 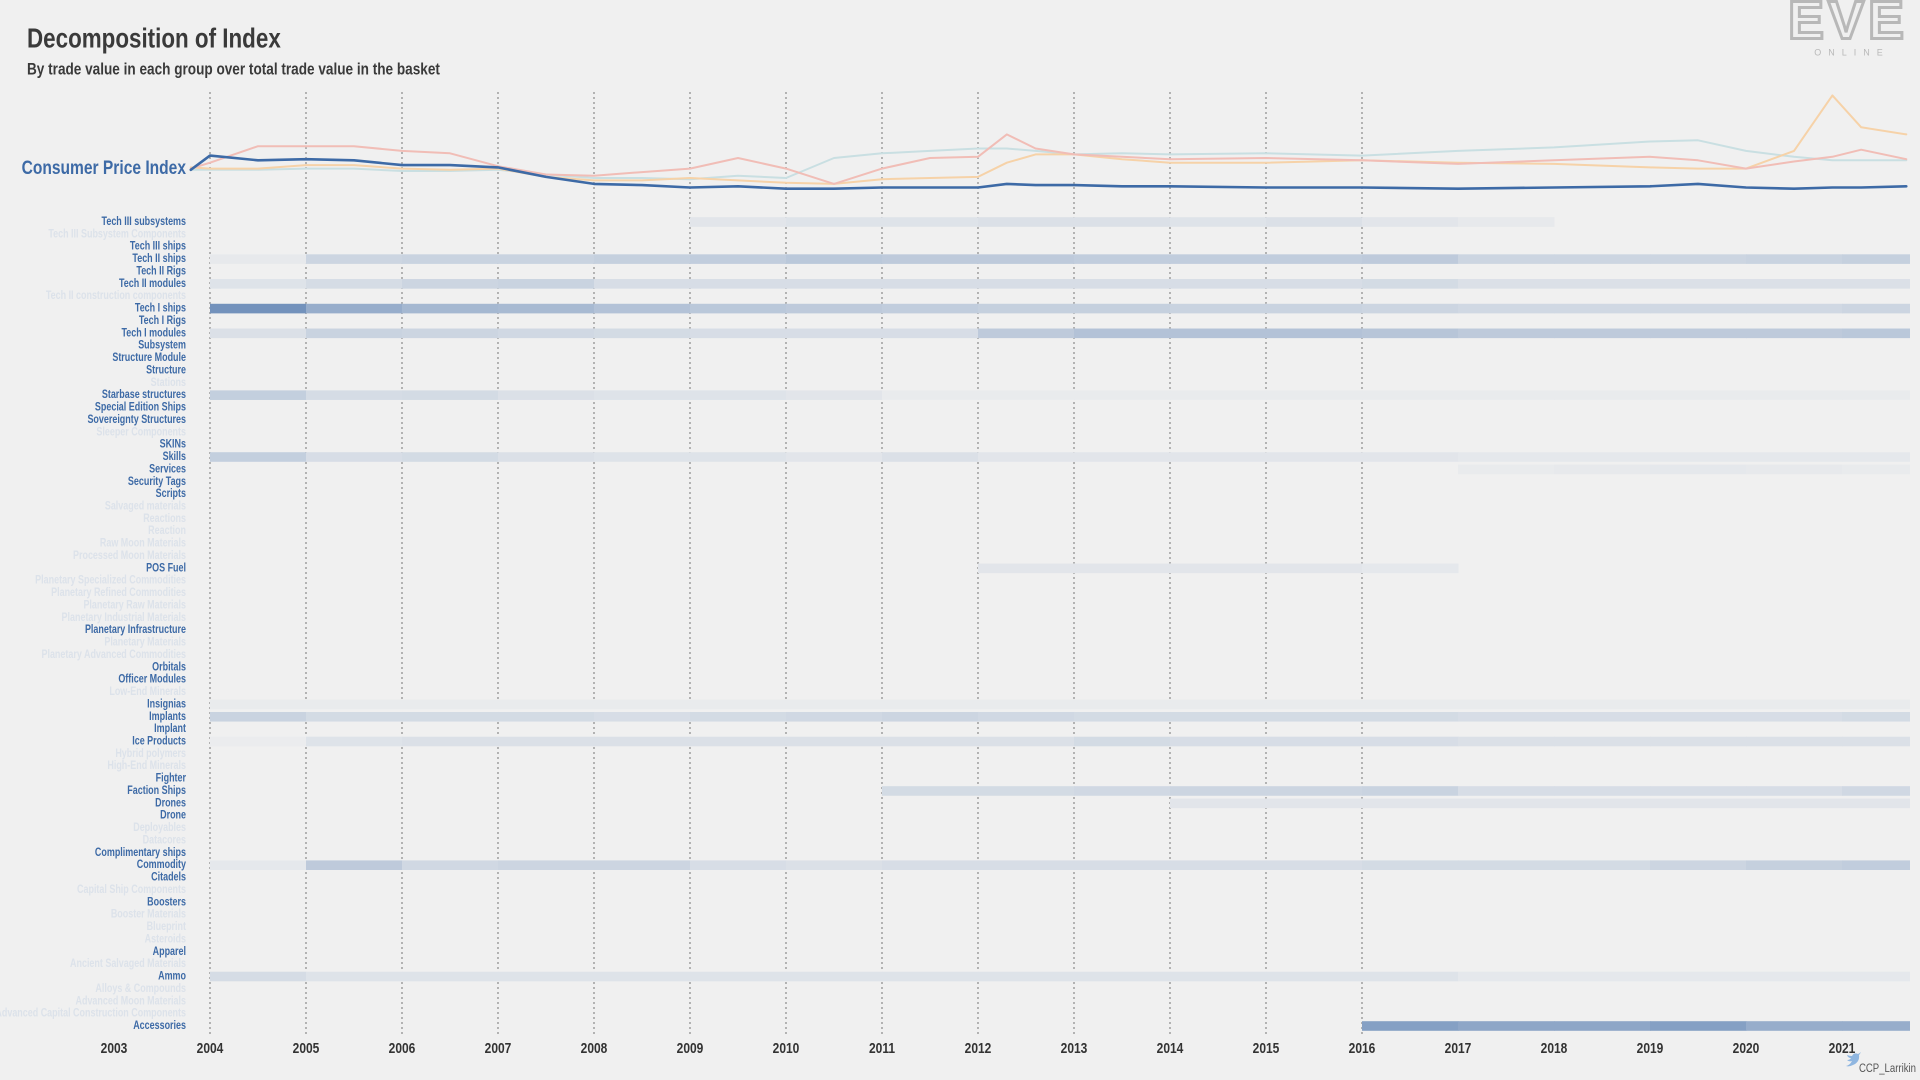 What do you see at coordinates (1842, 1048) in the screenshot?
I see `x-tick-group: 2021` at bounding box center [1842, 1048].